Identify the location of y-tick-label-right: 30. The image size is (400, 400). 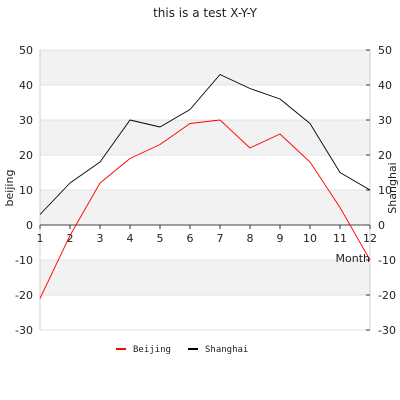
(385, 120).